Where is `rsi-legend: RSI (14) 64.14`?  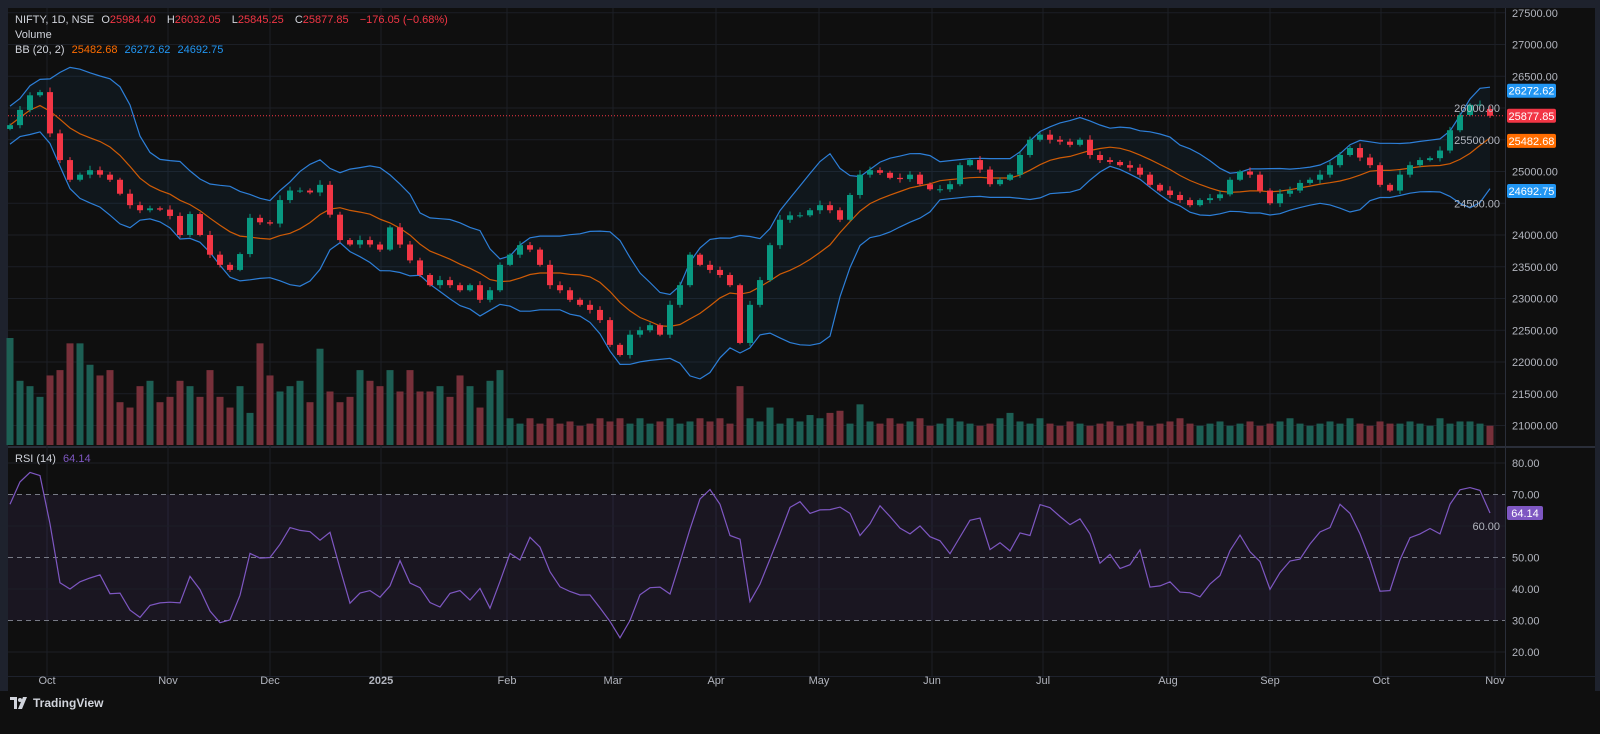 rsi-legend: RSI (14) 64.14 is located at coordinates (55, 459).